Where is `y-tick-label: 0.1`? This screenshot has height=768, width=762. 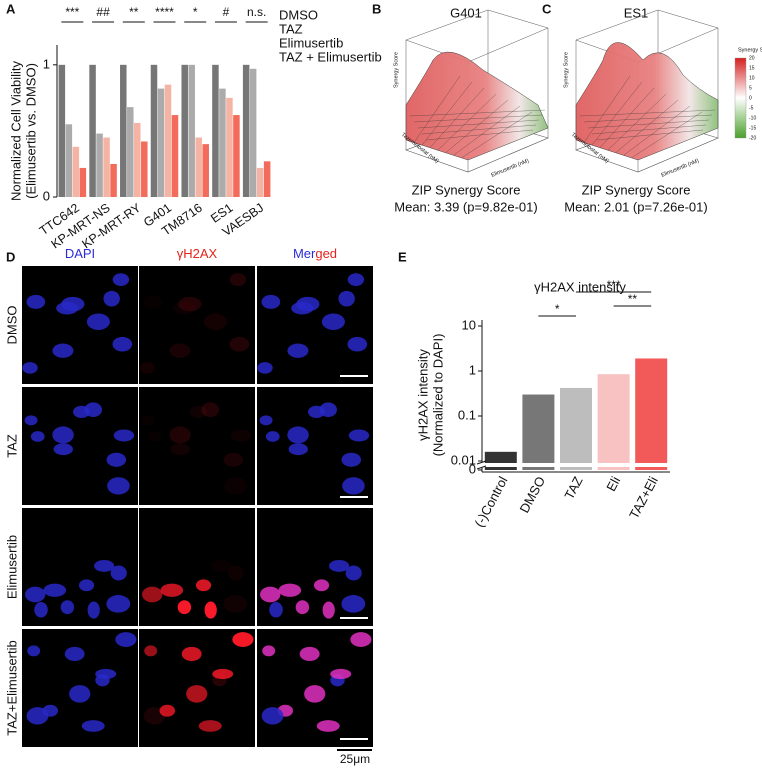
y-tick-label: 0.1 is located at coordinates (467, 414).